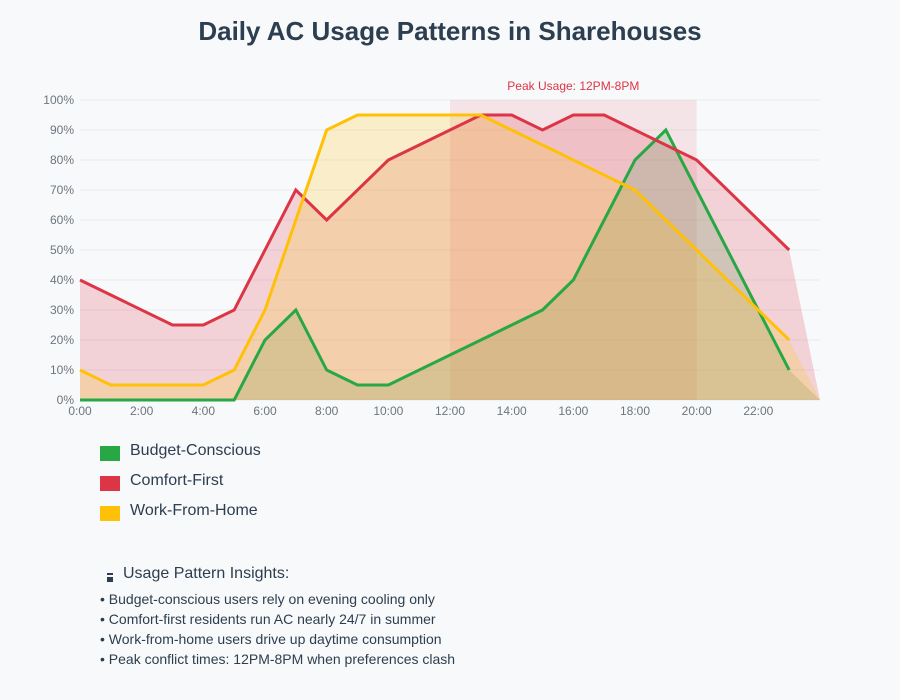 This screenshot has height=700, width=900. I want to click on x-tick-label: 2:00, so click(142, 411).